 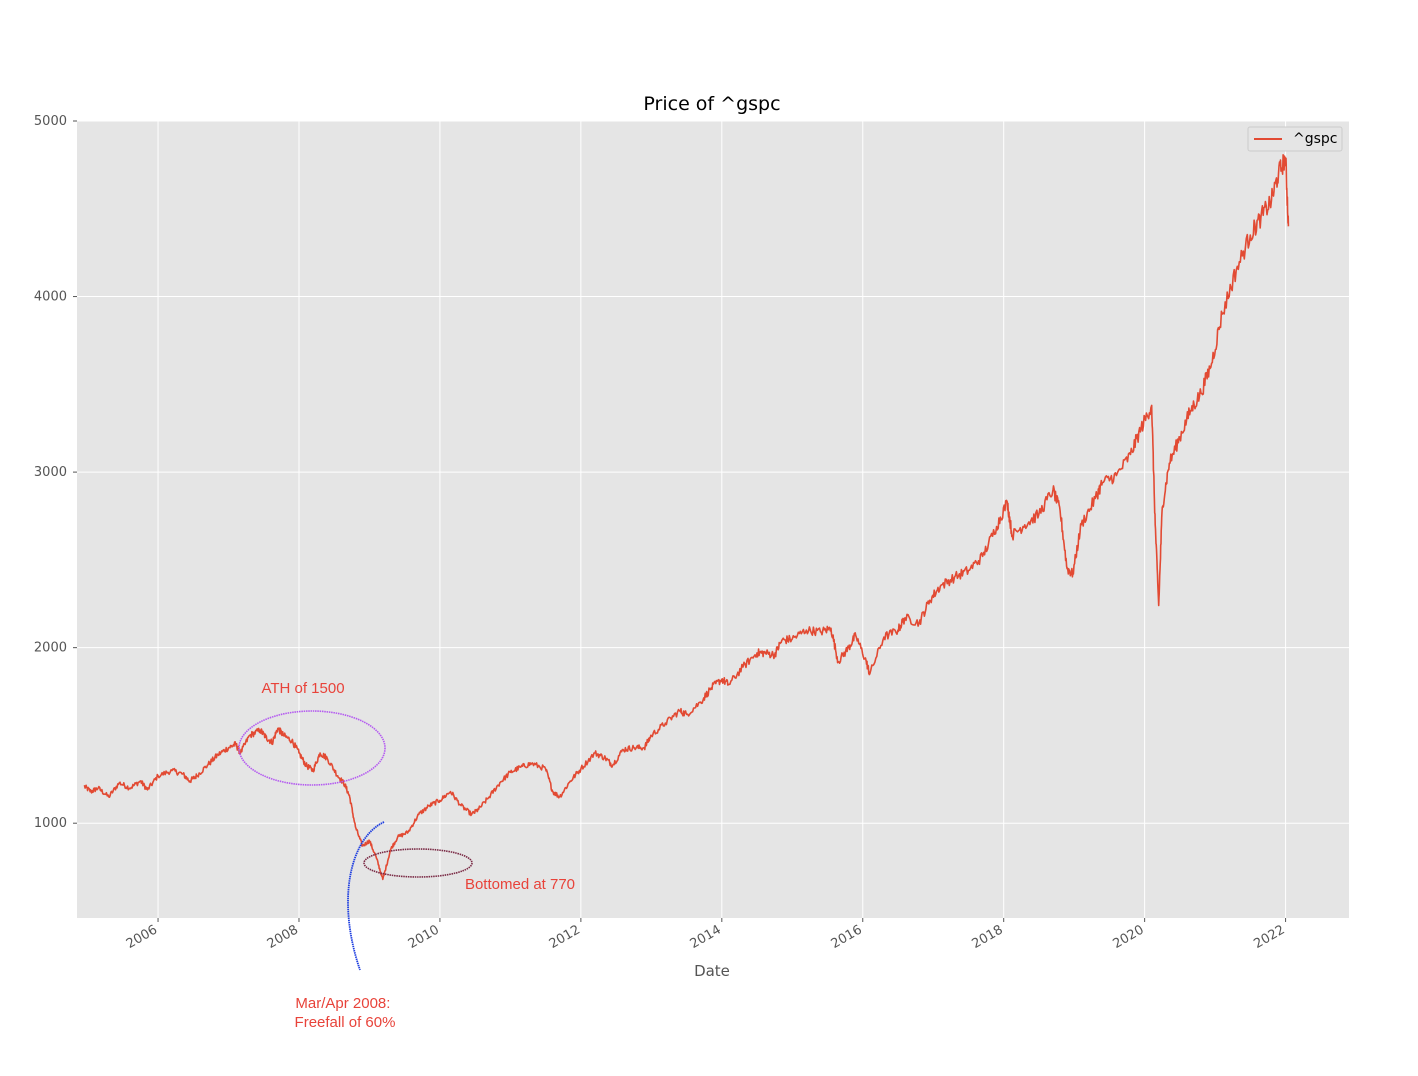 I want to click on x-tick-label: 2008, so click(x=283, y=937).